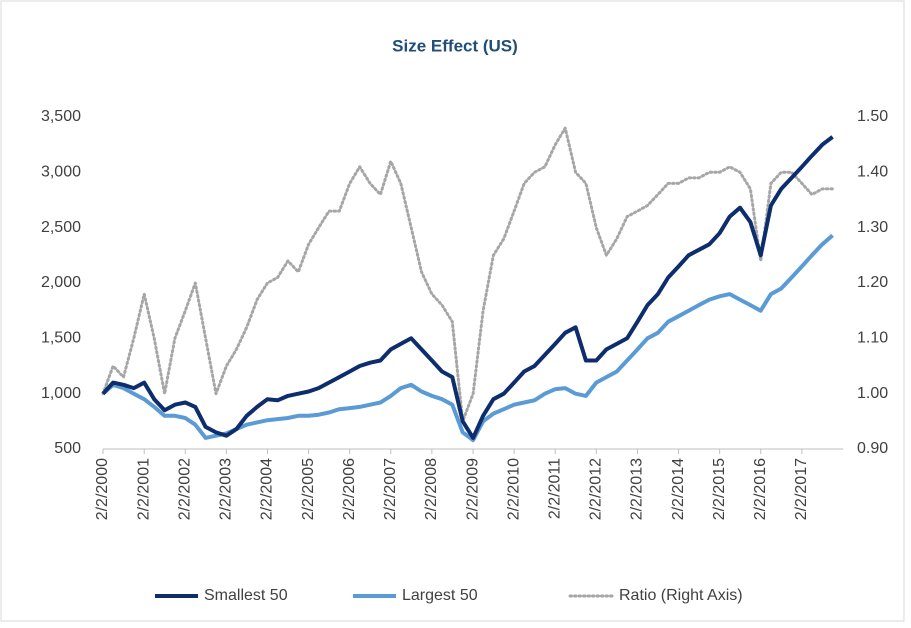  Describe the element at coordinates (440, 595) in the screenshot. I see `legend-label: Largest 50` at that location.